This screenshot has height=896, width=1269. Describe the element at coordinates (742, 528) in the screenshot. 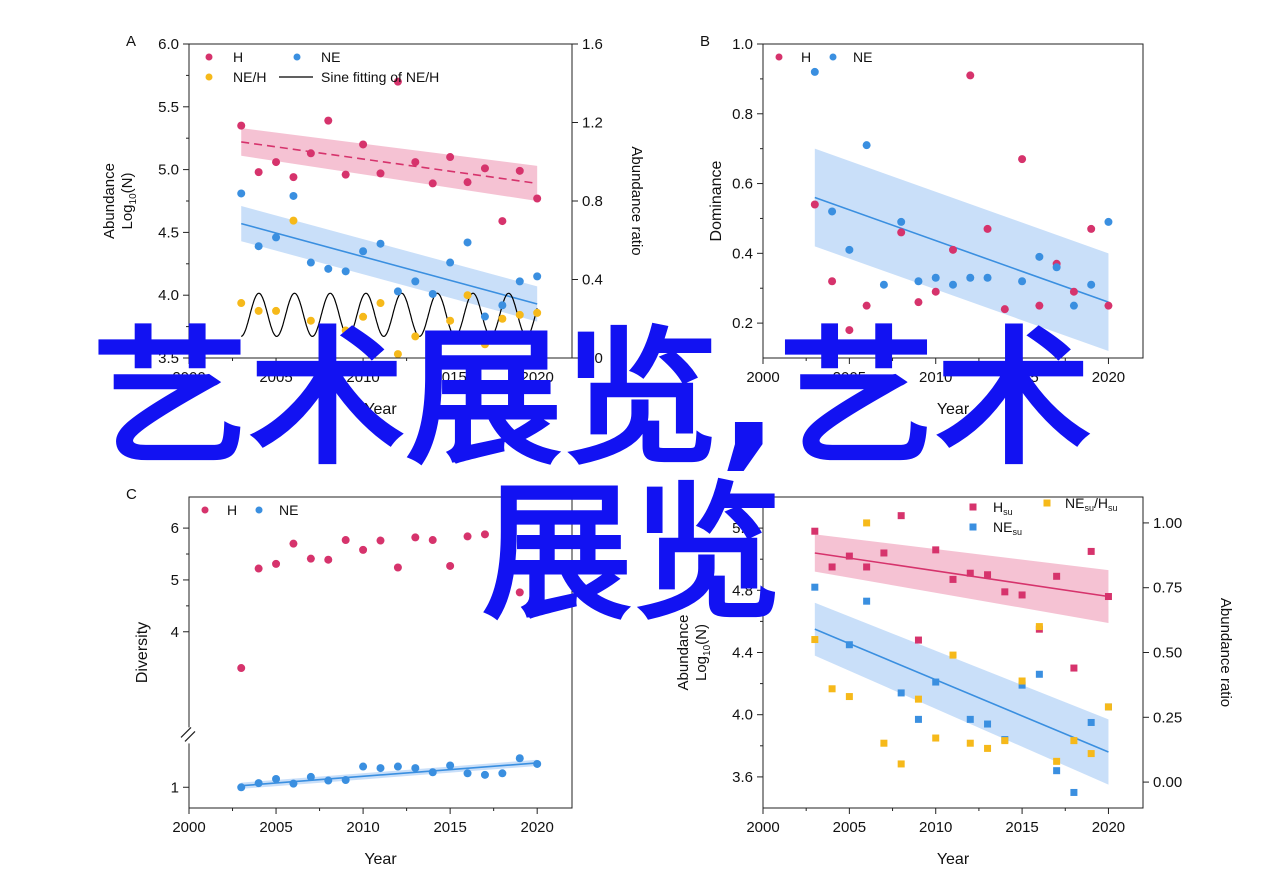

I see `y-tick-label: 5.2` at that location.